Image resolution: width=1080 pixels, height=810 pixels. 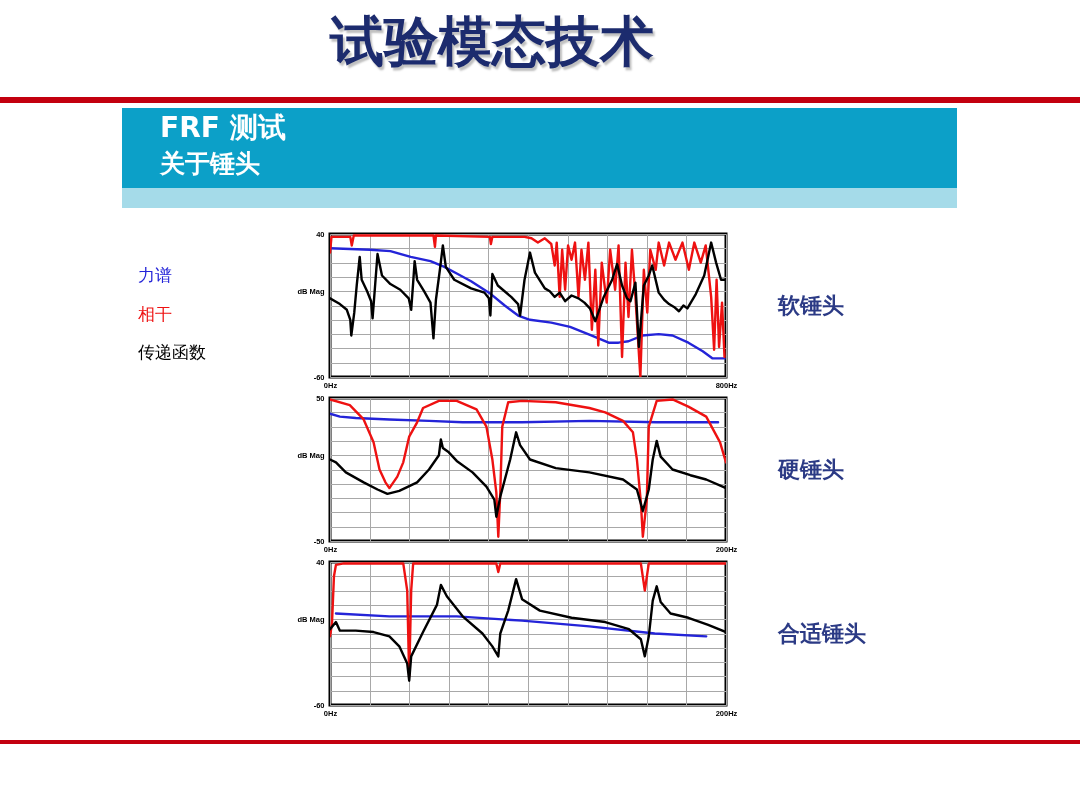 I want to click on text: 关于锤头, so click(x=210, y=164).